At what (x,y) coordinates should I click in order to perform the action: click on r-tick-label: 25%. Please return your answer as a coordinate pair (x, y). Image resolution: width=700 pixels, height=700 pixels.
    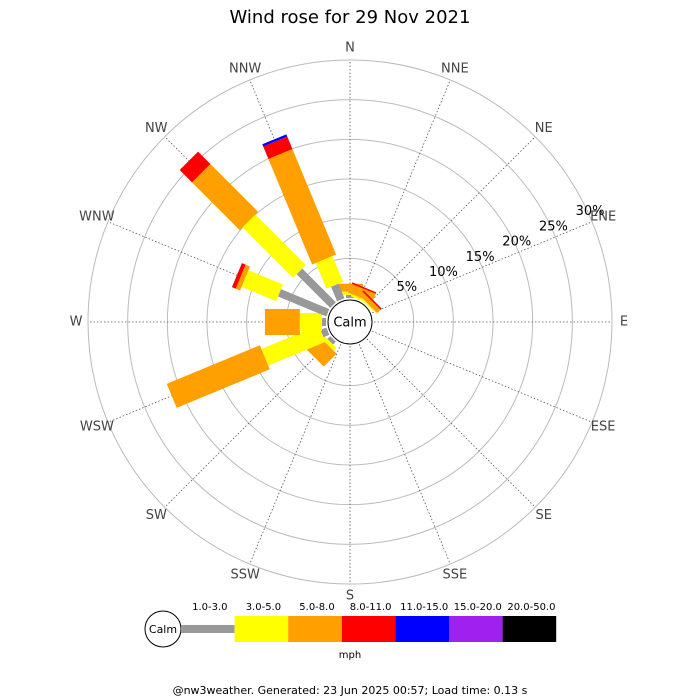
    Looking at the image, I should click on (553, 226).